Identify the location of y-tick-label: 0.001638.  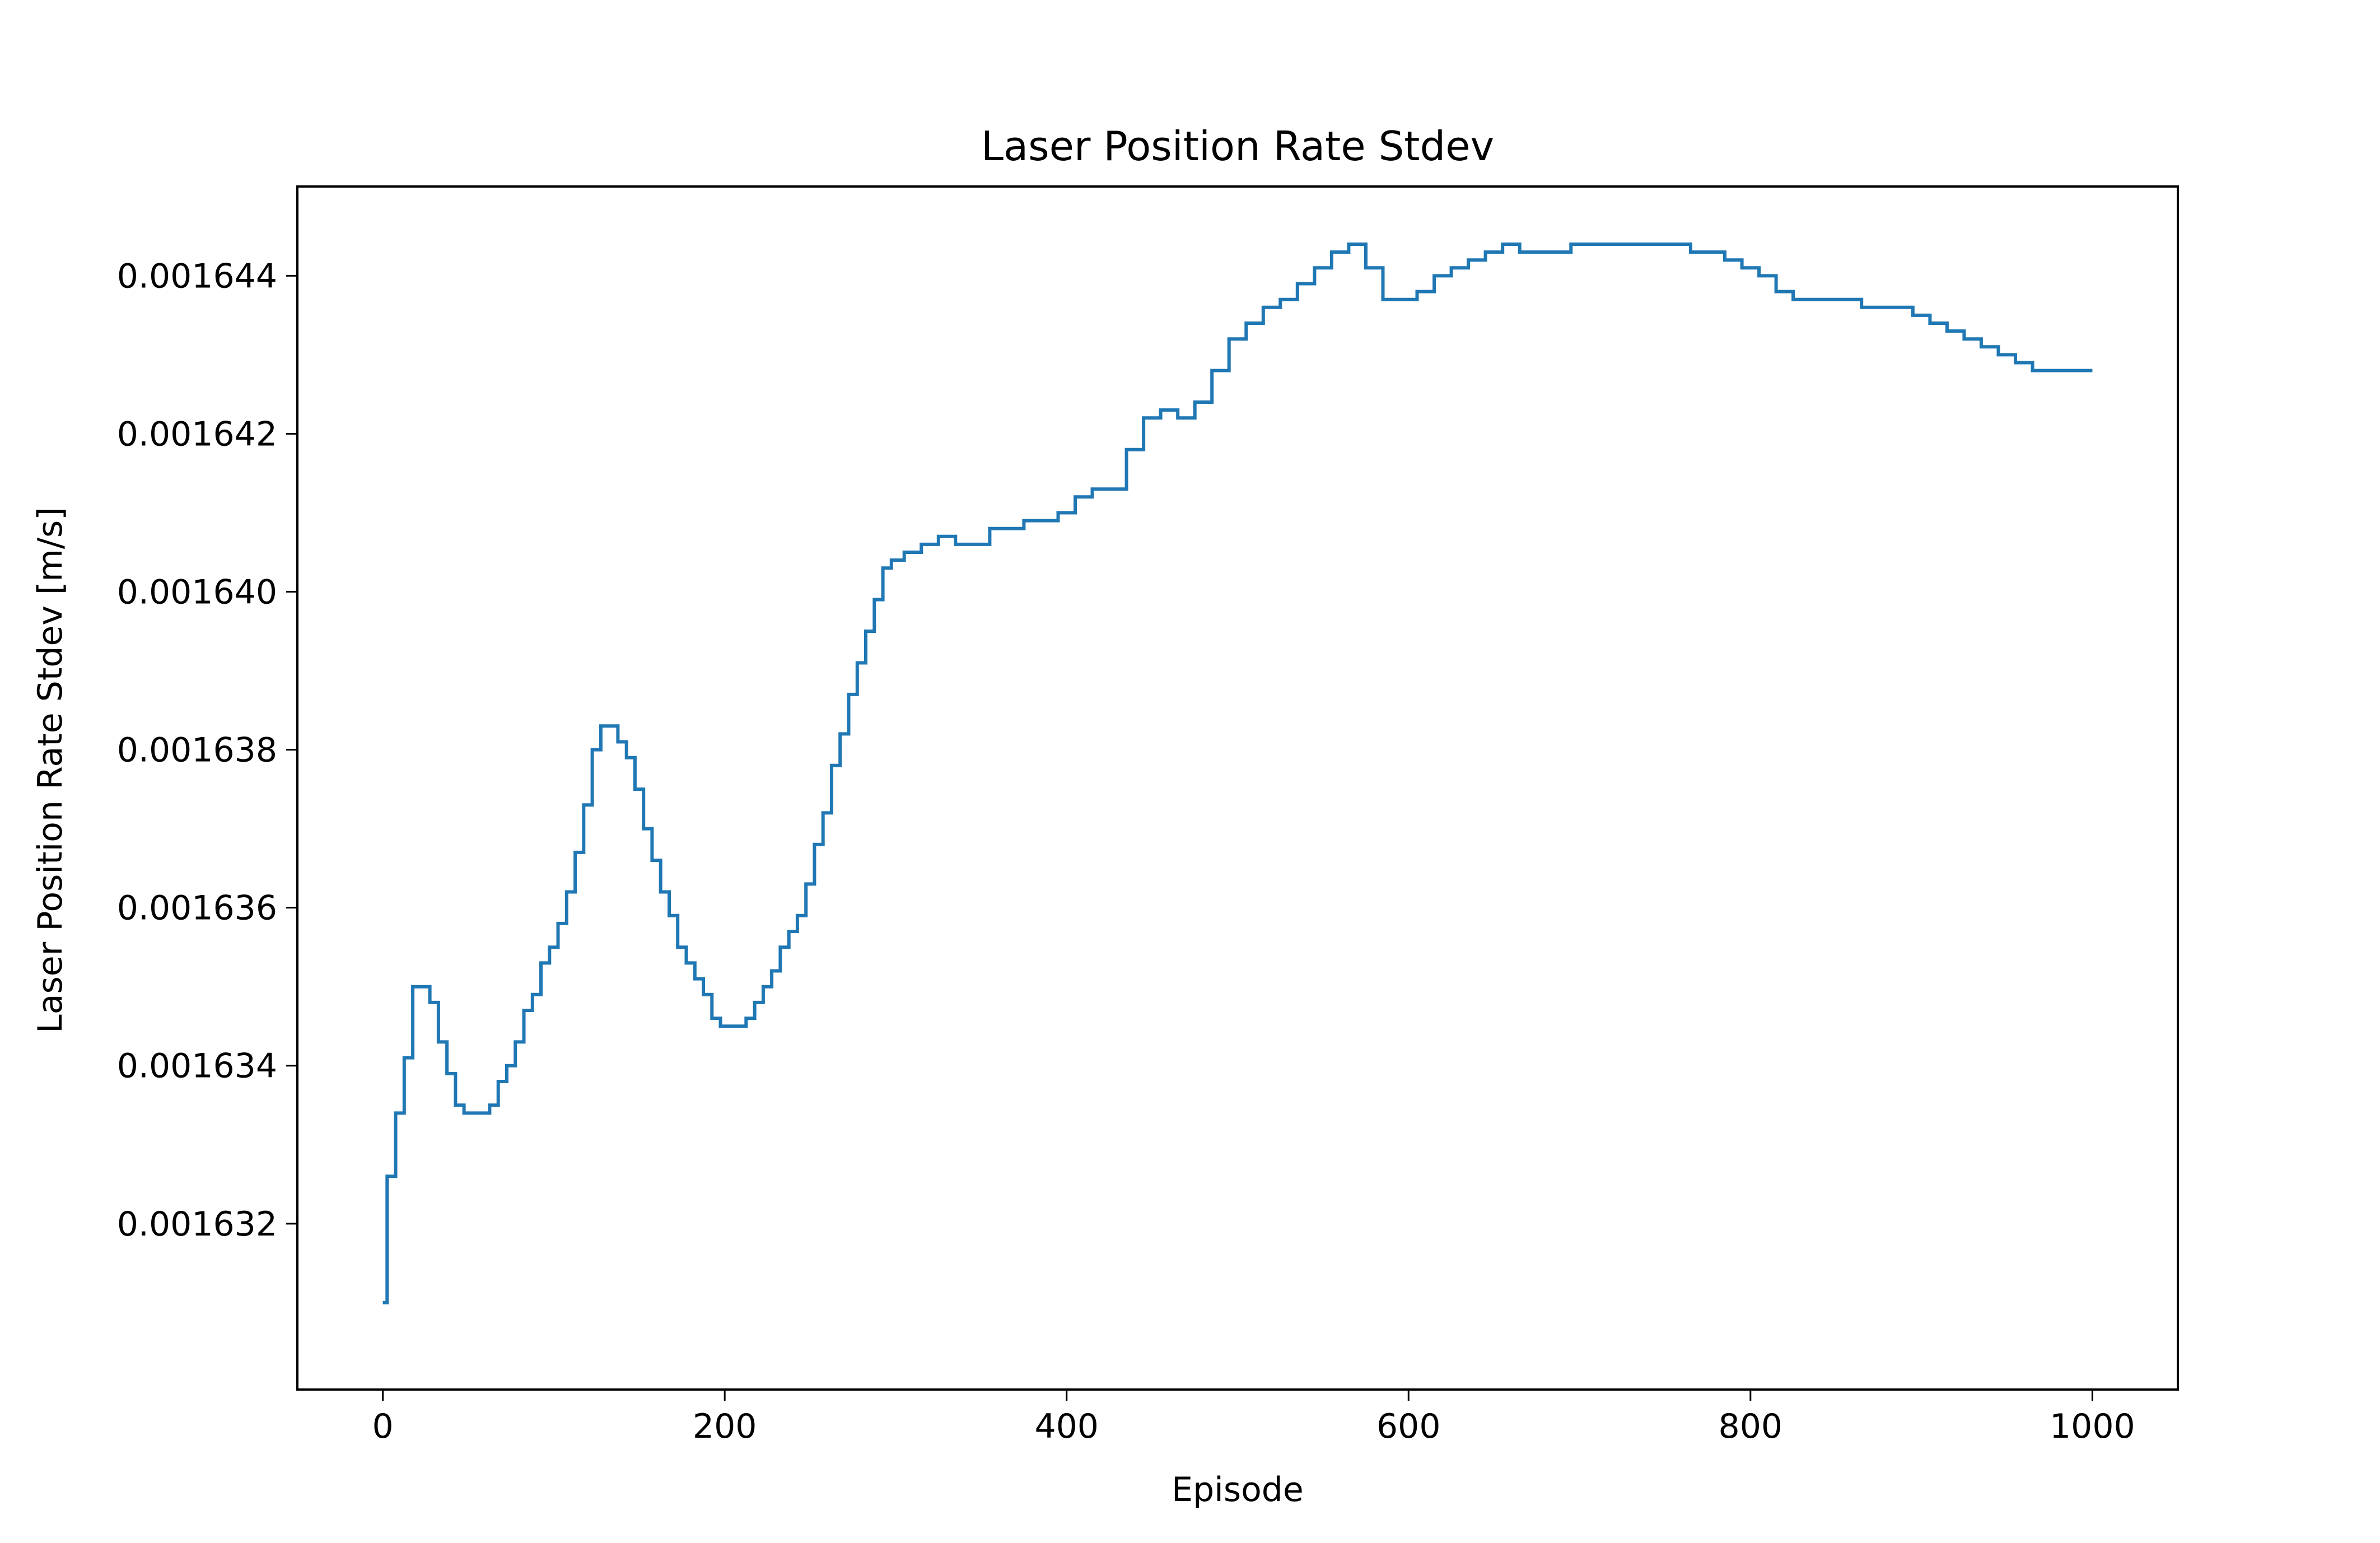
(197, 750).